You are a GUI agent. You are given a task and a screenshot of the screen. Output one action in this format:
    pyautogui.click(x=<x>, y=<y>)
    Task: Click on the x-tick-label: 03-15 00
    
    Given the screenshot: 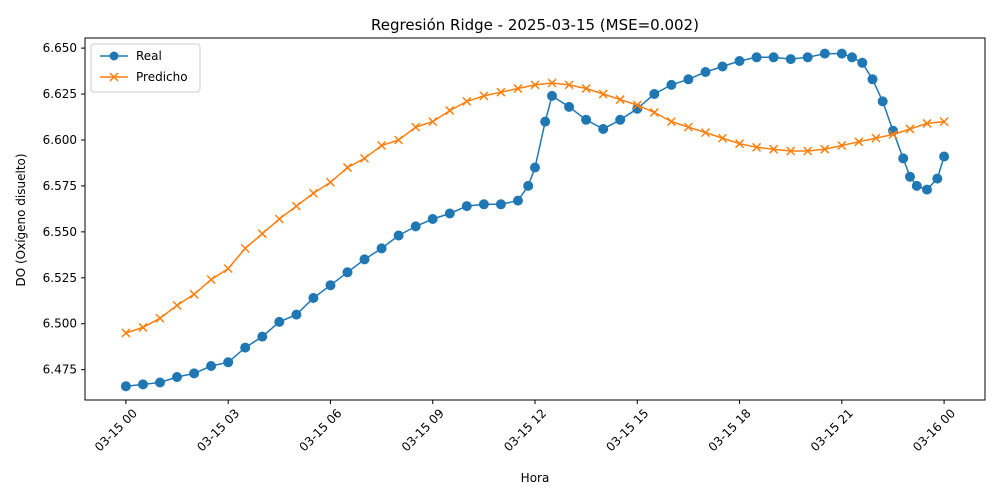 What is the action you would take?
    pyautogui.click(x=116, y=430)
    